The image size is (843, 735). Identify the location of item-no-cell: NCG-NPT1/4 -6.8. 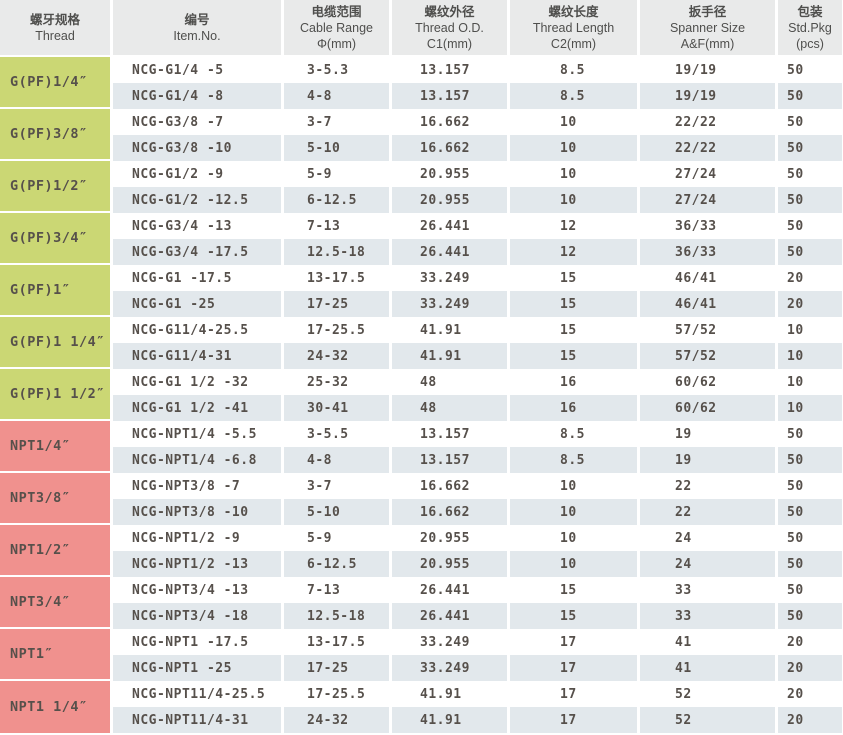
(197, 460).